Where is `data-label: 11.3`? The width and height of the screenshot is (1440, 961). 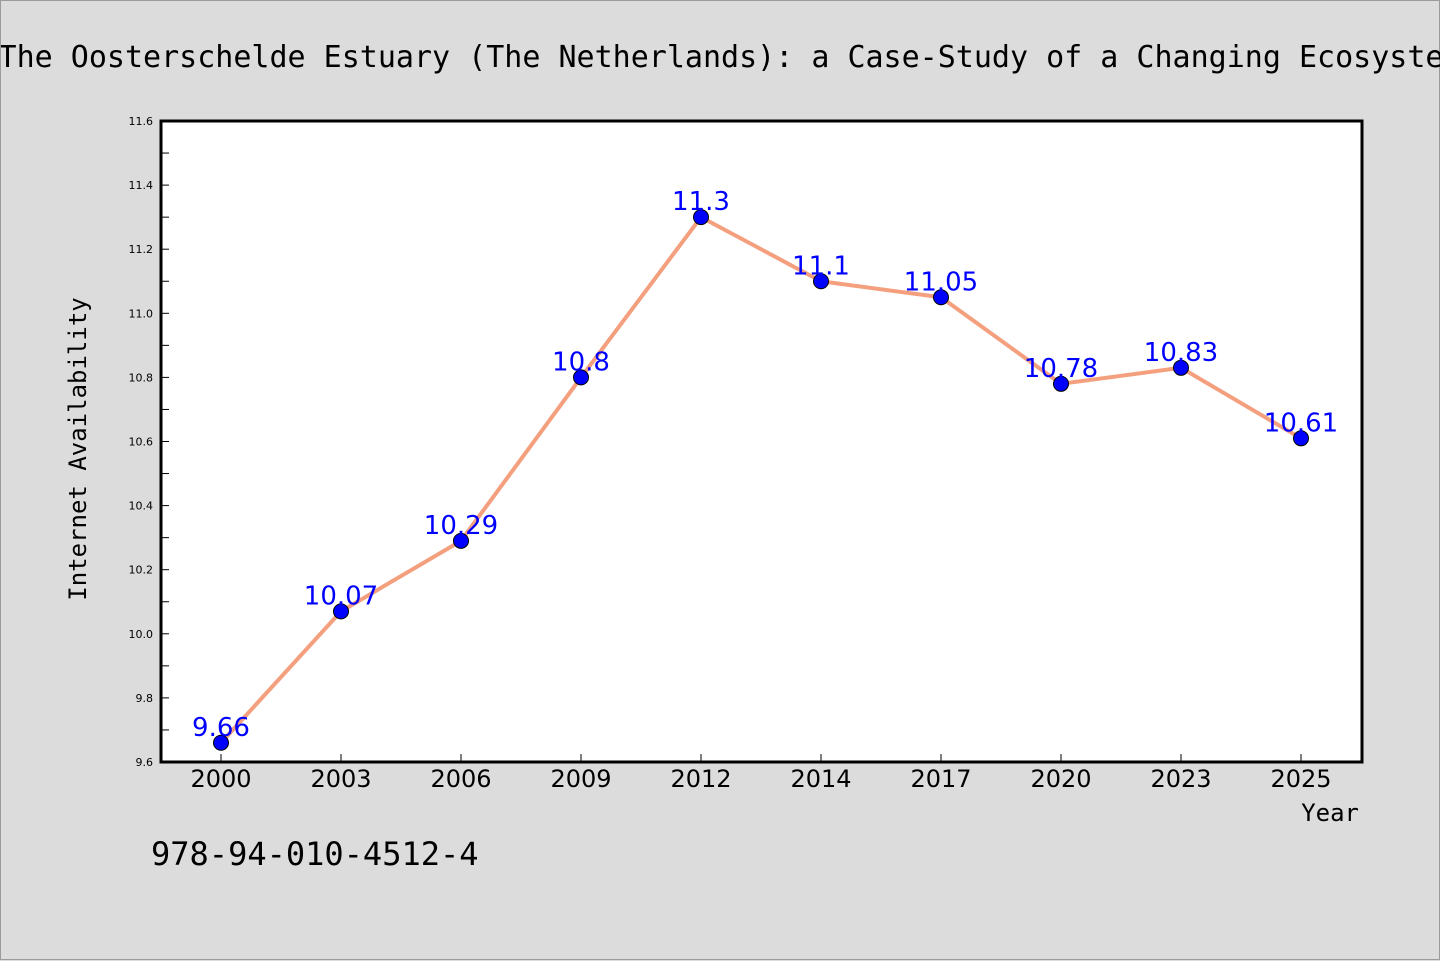 data-label: 11.3 is located at coordinates (701, 202).